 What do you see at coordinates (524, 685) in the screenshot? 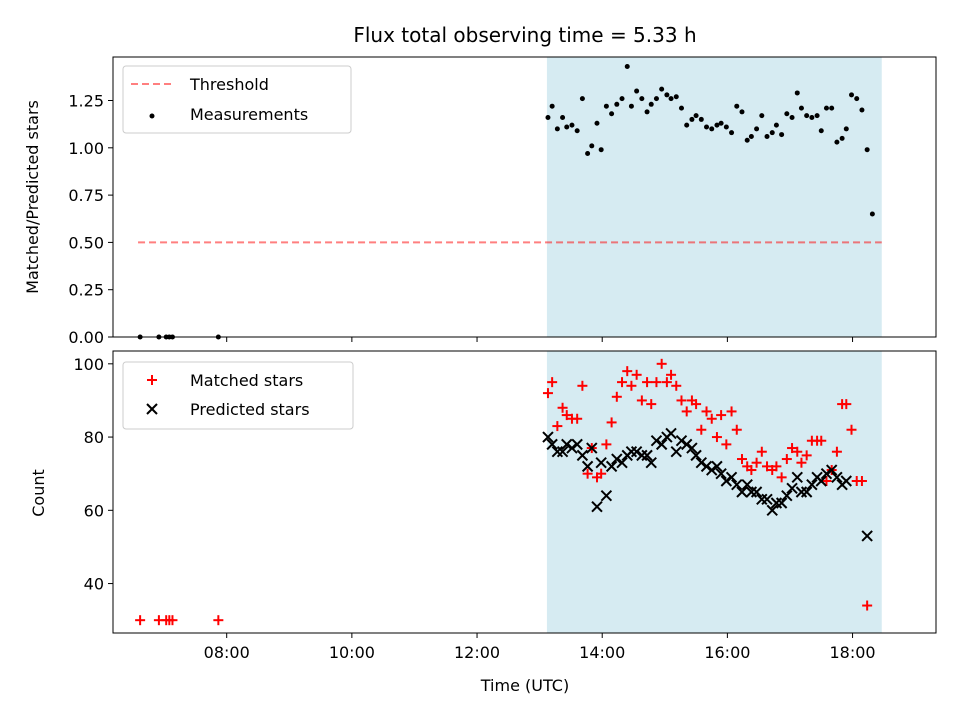
I see `x-axis-label: Time (UTC)` at bounding box center [524, 685].